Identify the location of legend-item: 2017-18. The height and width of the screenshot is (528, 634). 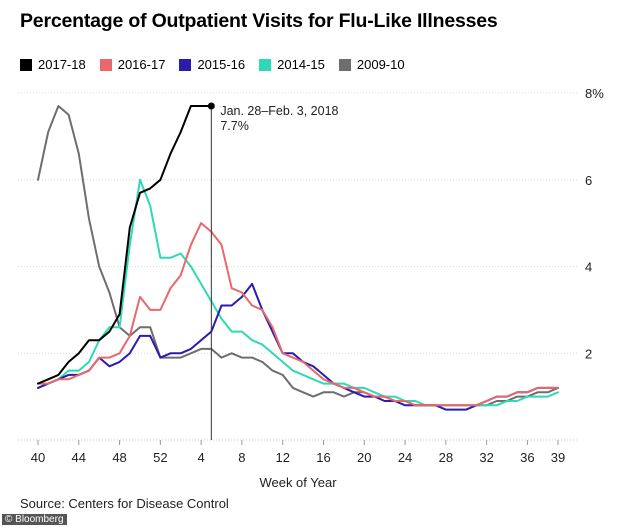
(53, 64).